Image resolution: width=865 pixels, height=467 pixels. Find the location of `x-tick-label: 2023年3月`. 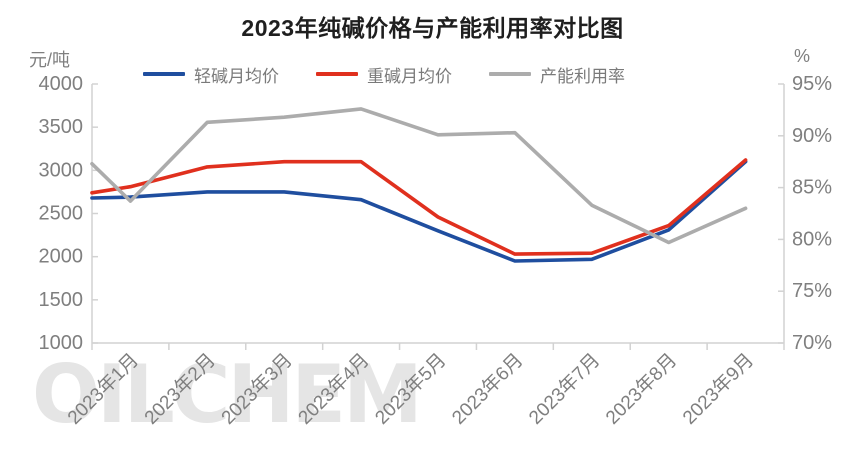

x-tick-label: 2023年3月 is located at coordinates (257, 389).